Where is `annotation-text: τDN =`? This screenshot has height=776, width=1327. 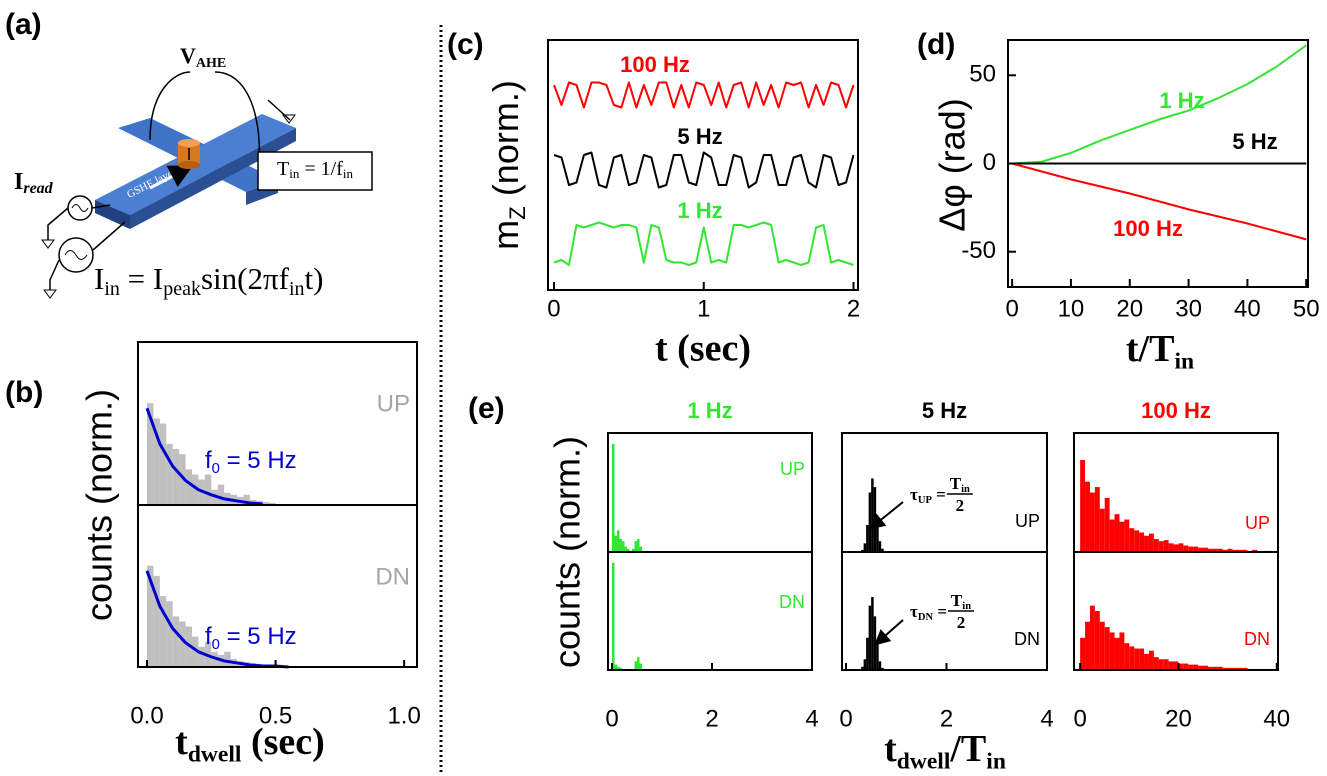
annotation-text: τDN = is located at coordinates (928, 613).